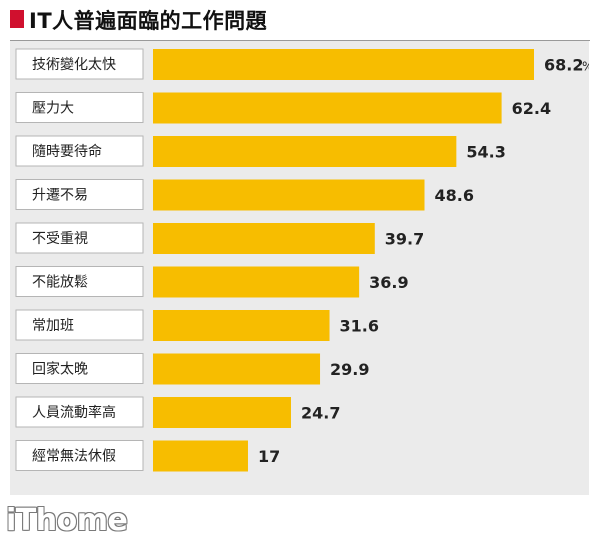 This screenshot has height=547, width=600. What do you see at coordinates (563, 65) in the screenshot?
I see `value-label: 68.2` at bounding box center [563, 65].